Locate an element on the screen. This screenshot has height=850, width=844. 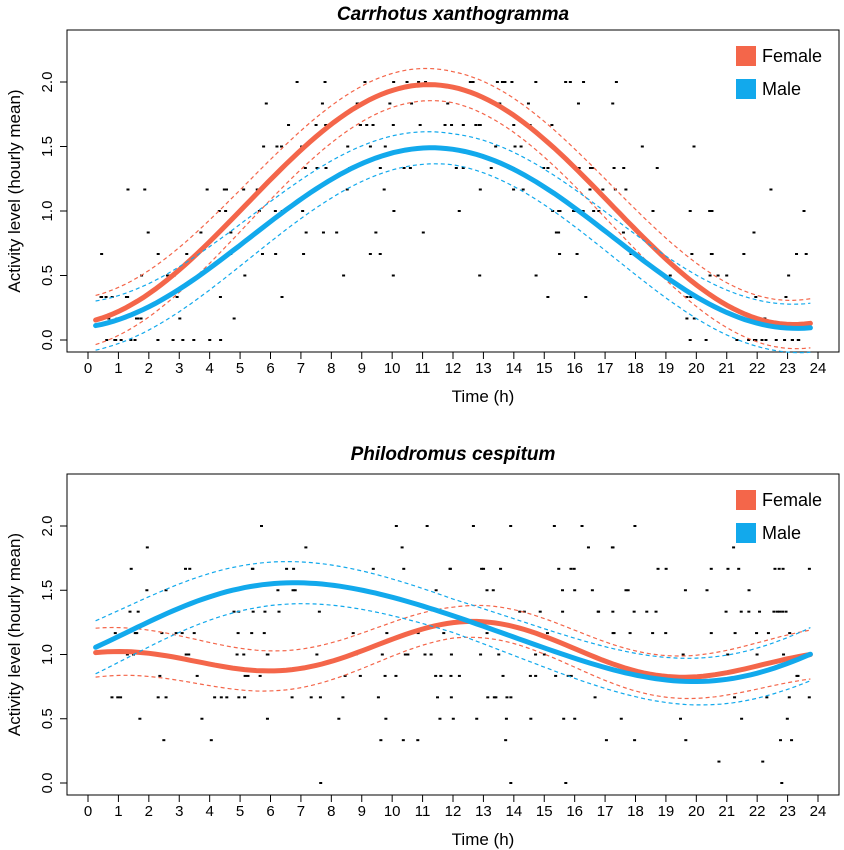
ci-upper-male is located at coordinates (453, 610).